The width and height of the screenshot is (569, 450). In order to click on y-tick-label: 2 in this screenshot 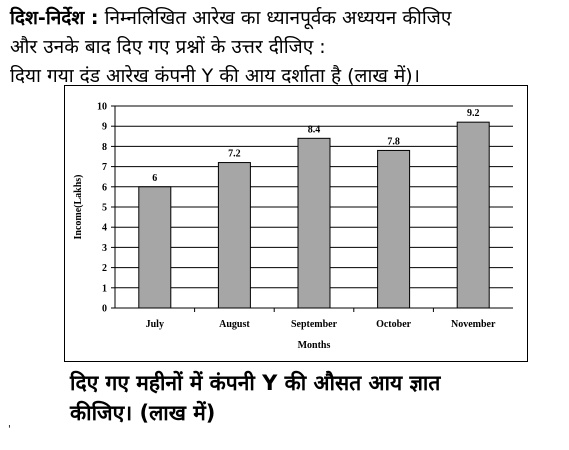, I will do `click(104, 268)`.